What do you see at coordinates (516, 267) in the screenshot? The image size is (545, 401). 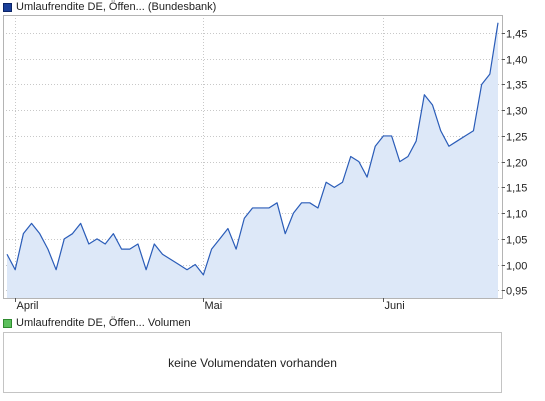 I see `y-tick-label: 1,00` at bounding box center [516, 267].